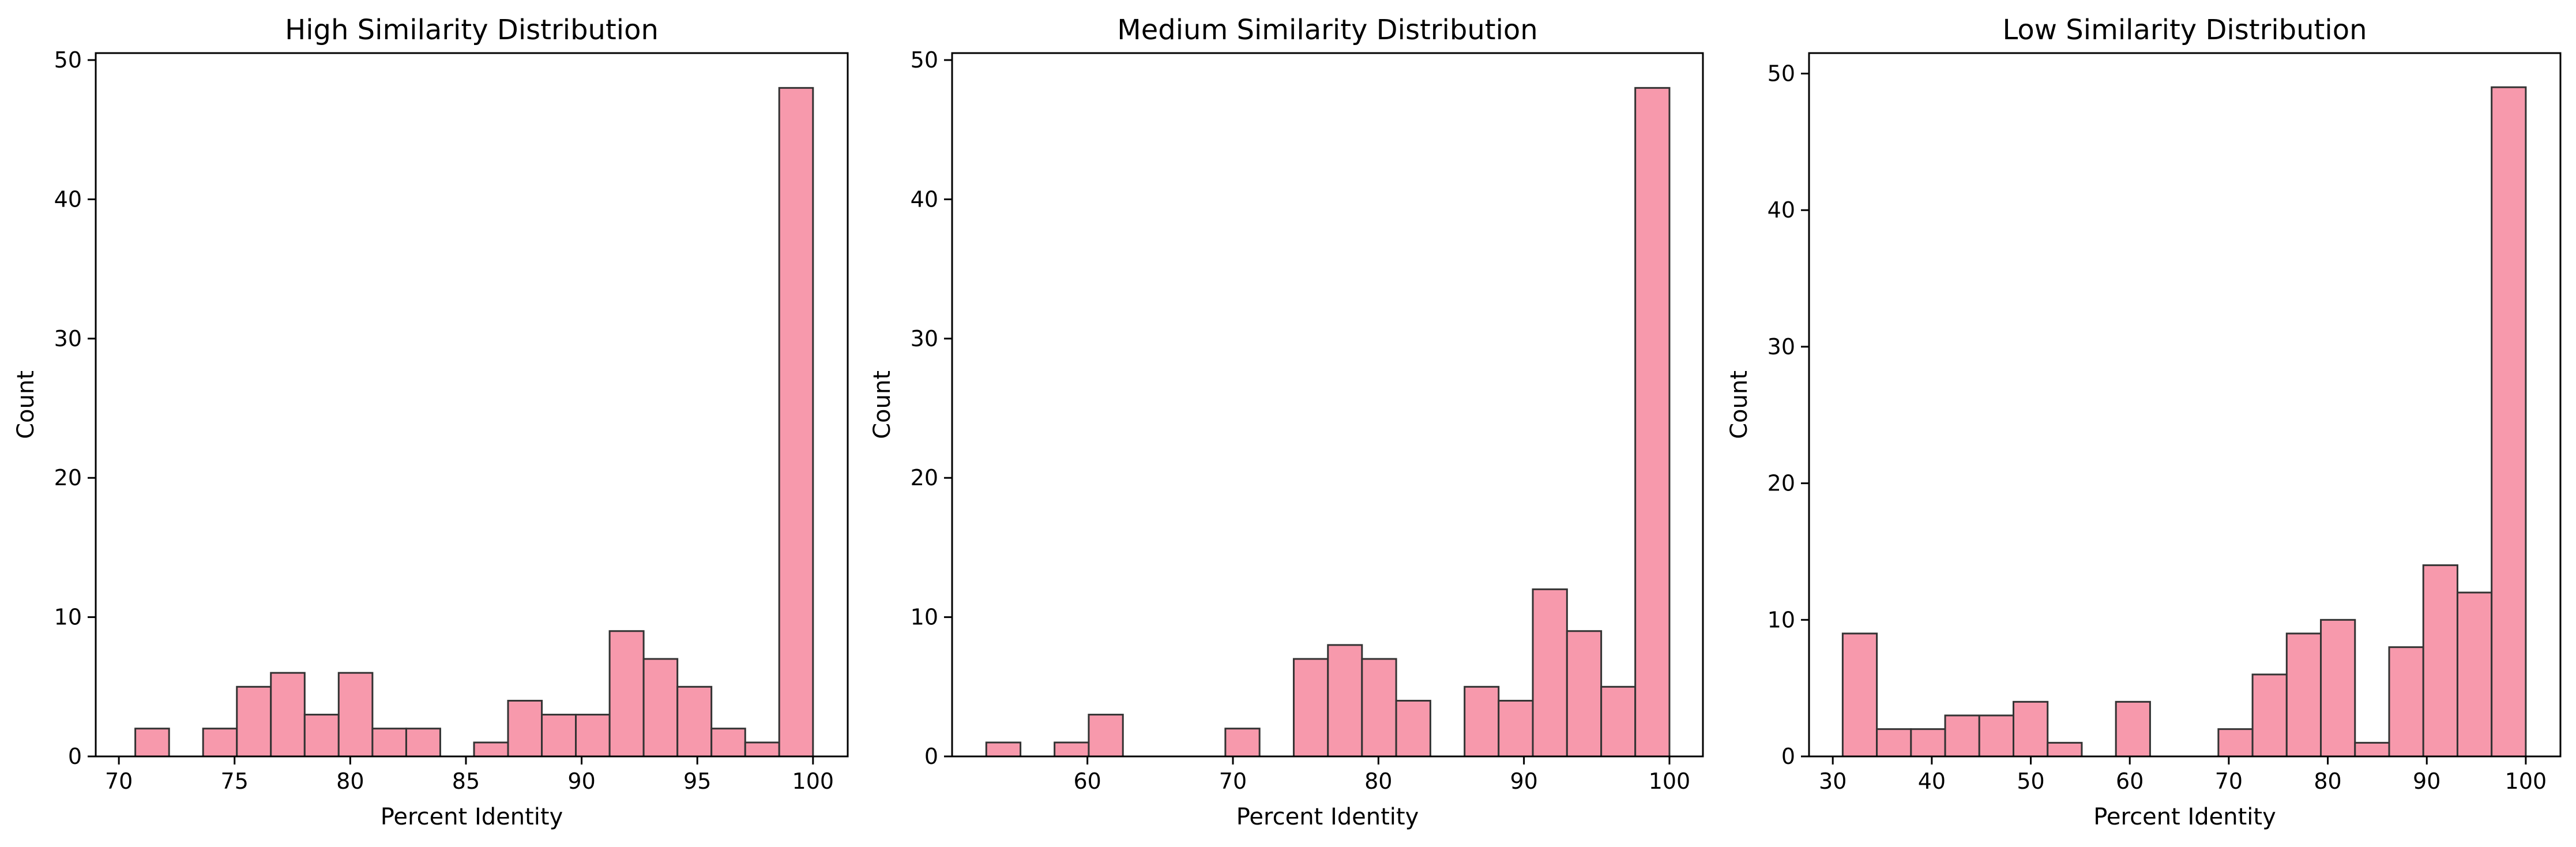 This screenshot has width=2576, height=847. What do you see at coordinates (1327, 30) in the screenshot?
I see `chart-title: Medium Similarity Distribution` at bounding box center [1327, 30].